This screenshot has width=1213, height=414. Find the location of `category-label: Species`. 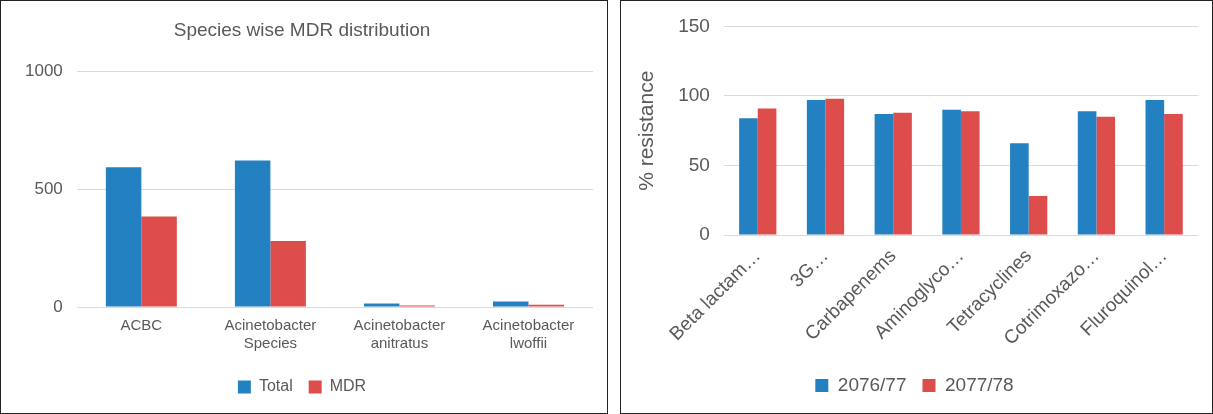

category-label: Species is located at coordinates (270, 343).